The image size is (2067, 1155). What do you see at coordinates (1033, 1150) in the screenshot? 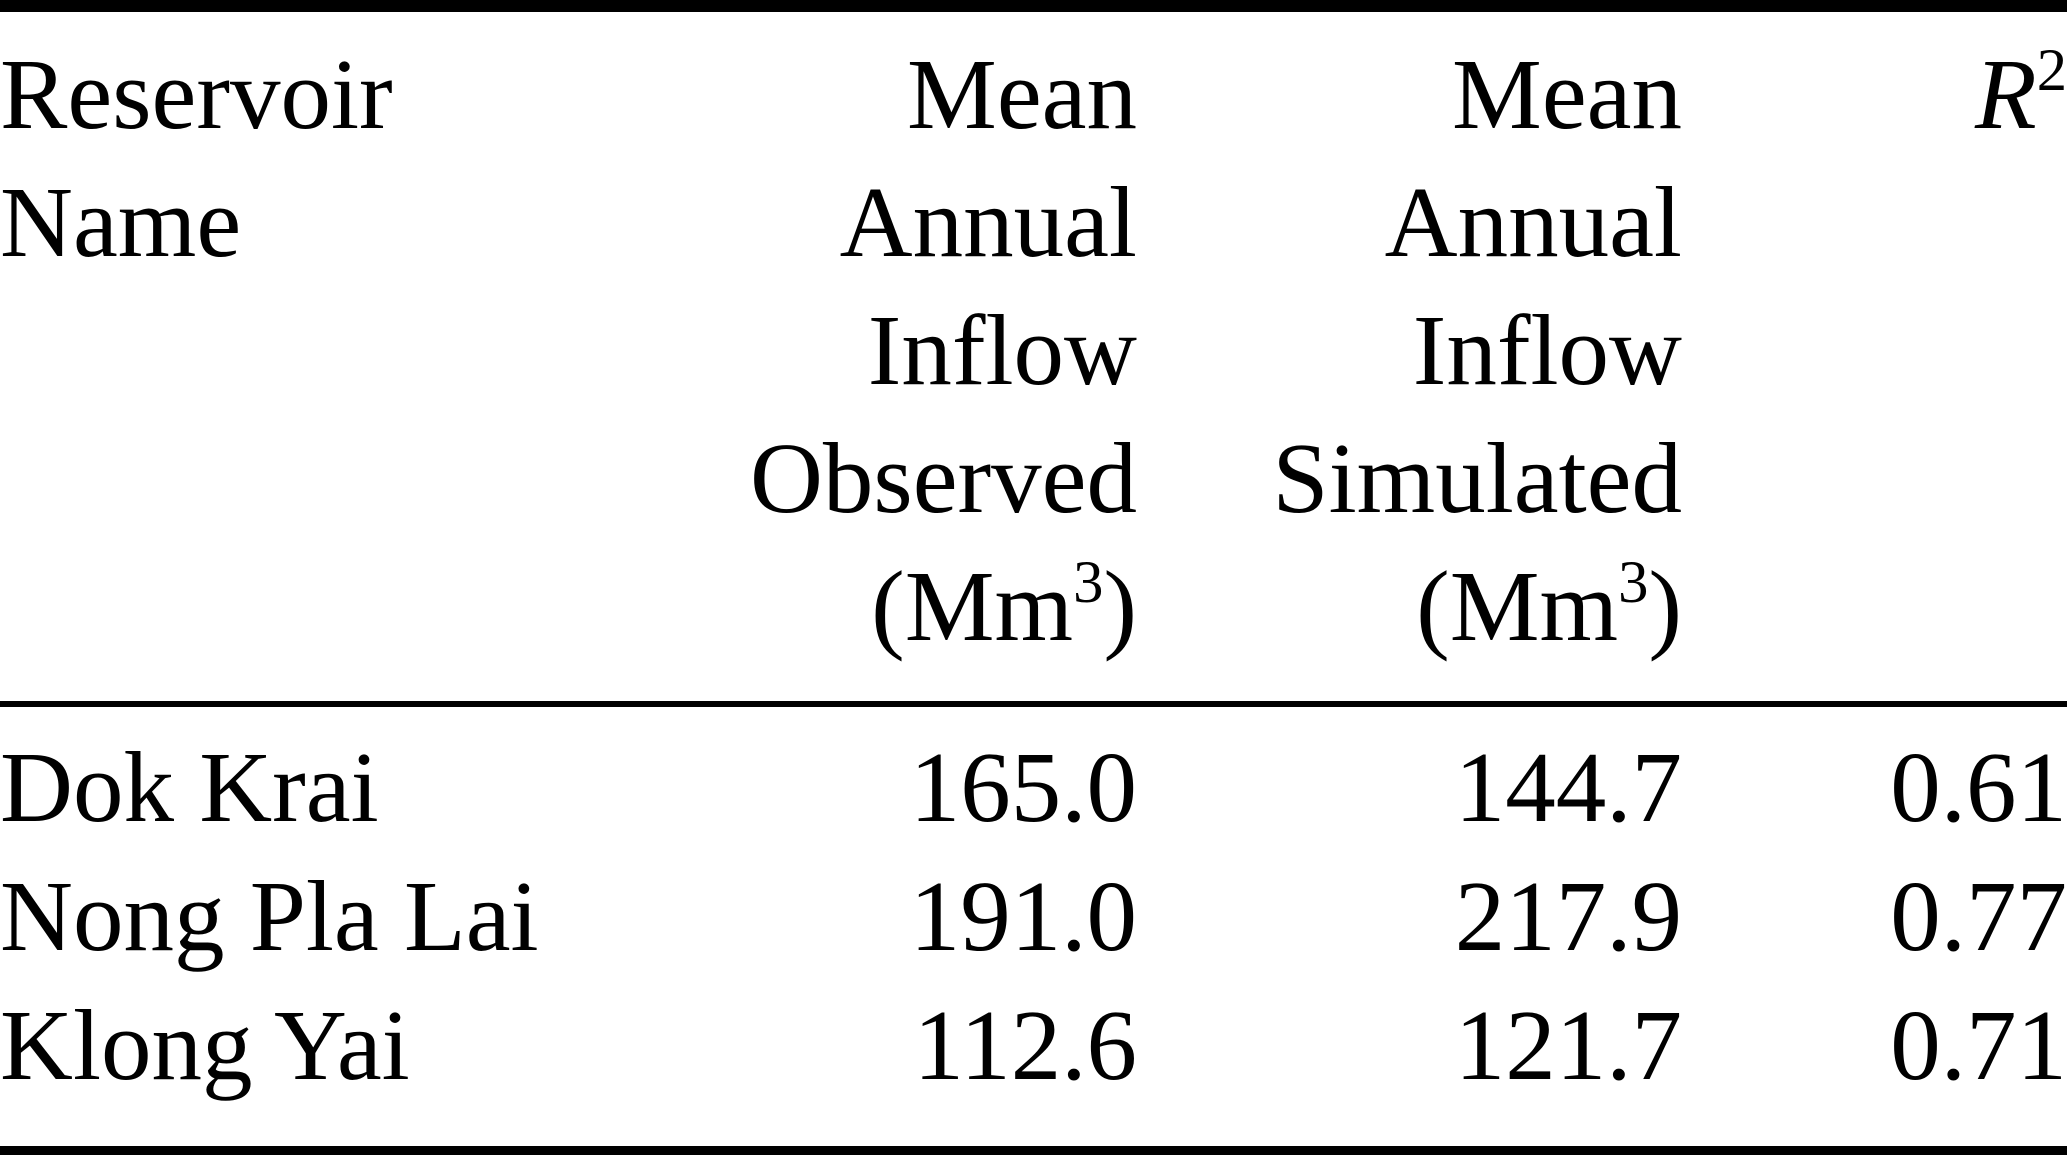
I see `table-bottom-rule` at bounding box center [1033, 1150].